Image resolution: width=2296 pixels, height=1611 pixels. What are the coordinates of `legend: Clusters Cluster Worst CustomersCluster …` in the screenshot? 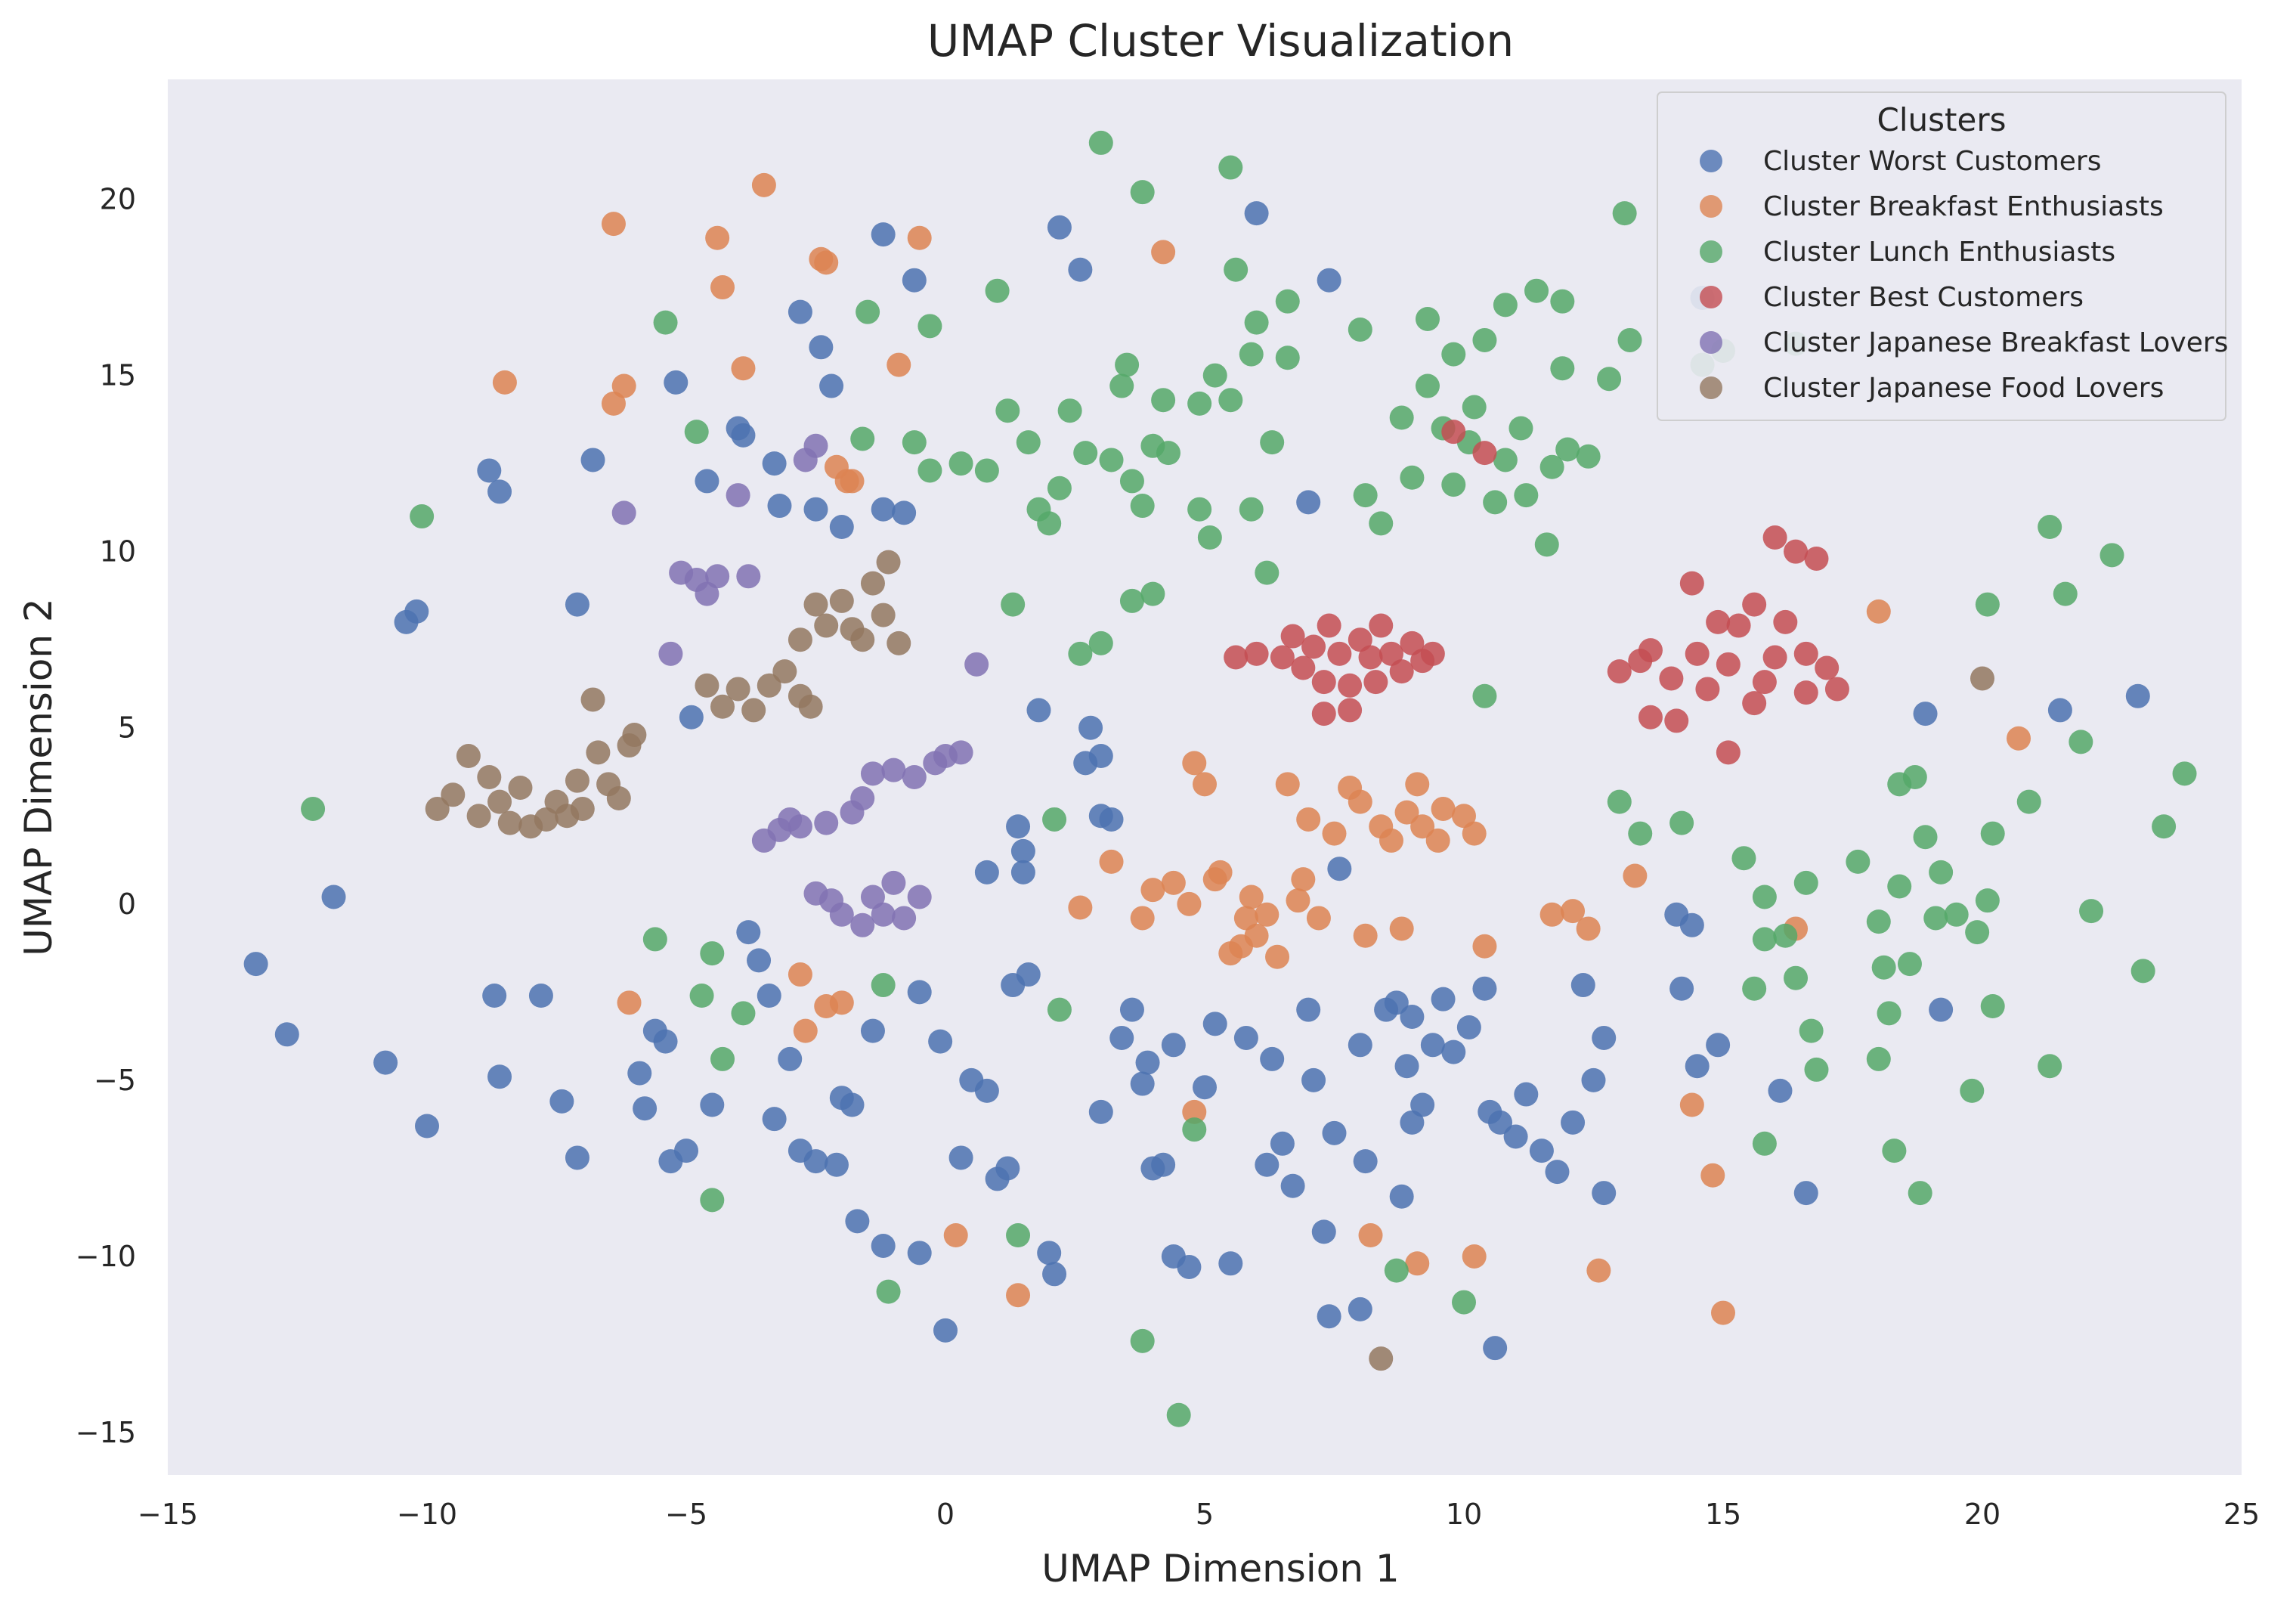 It's located at (1943, 256).